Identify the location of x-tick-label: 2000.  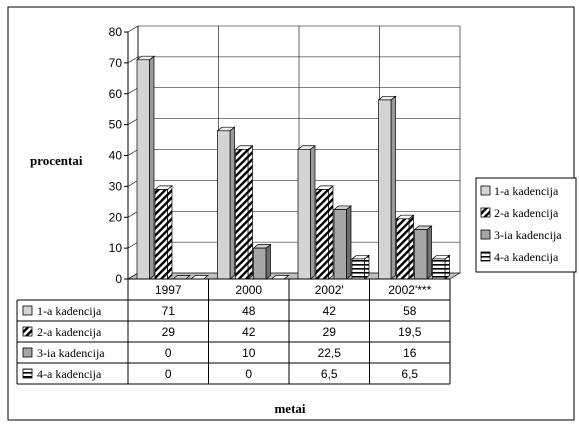
(248, 290).